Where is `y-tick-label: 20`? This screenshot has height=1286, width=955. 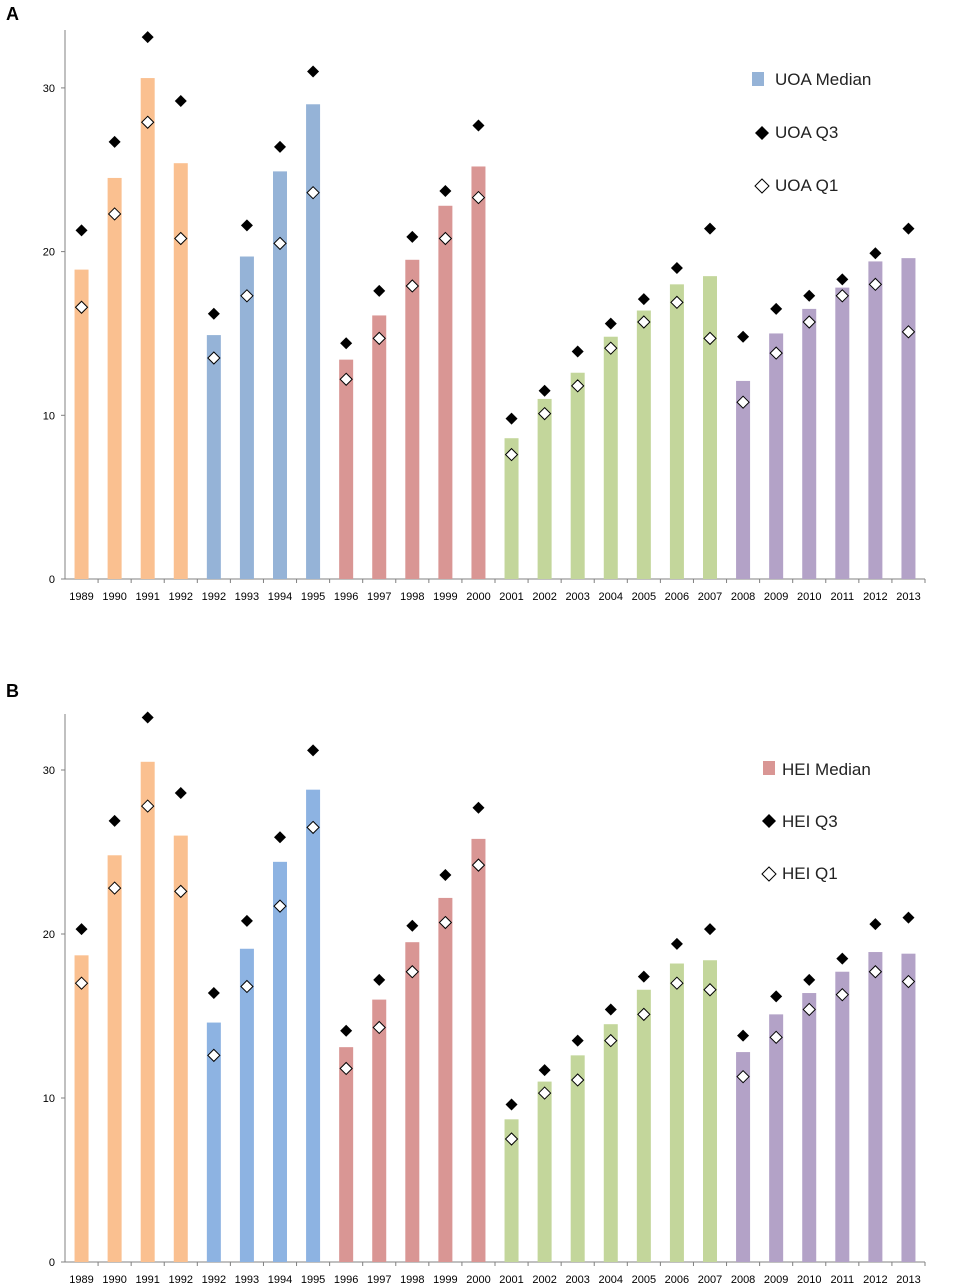
y-tick-label: 20 is located at coordinates (49, 253).